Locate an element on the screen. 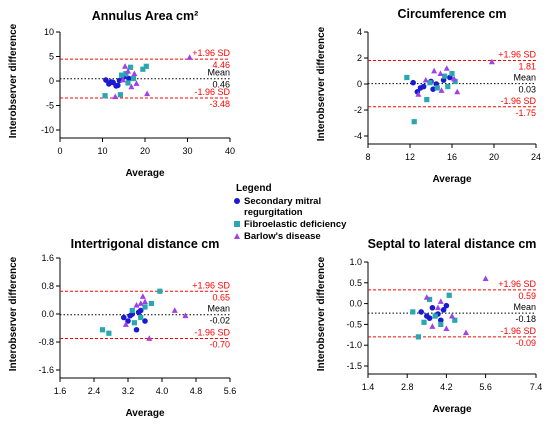  x-tick-label: 2.8 is located at coordinates (407, 387).